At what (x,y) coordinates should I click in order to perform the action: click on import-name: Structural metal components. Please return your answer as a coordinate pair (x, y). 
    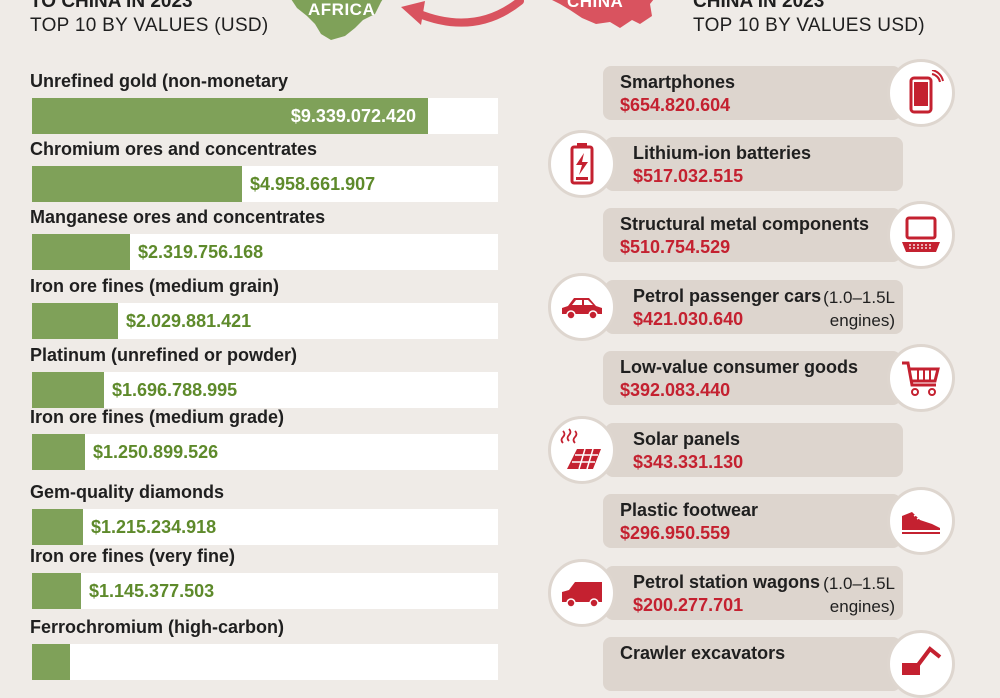
    Looking at the image, I should click on (745, 224).